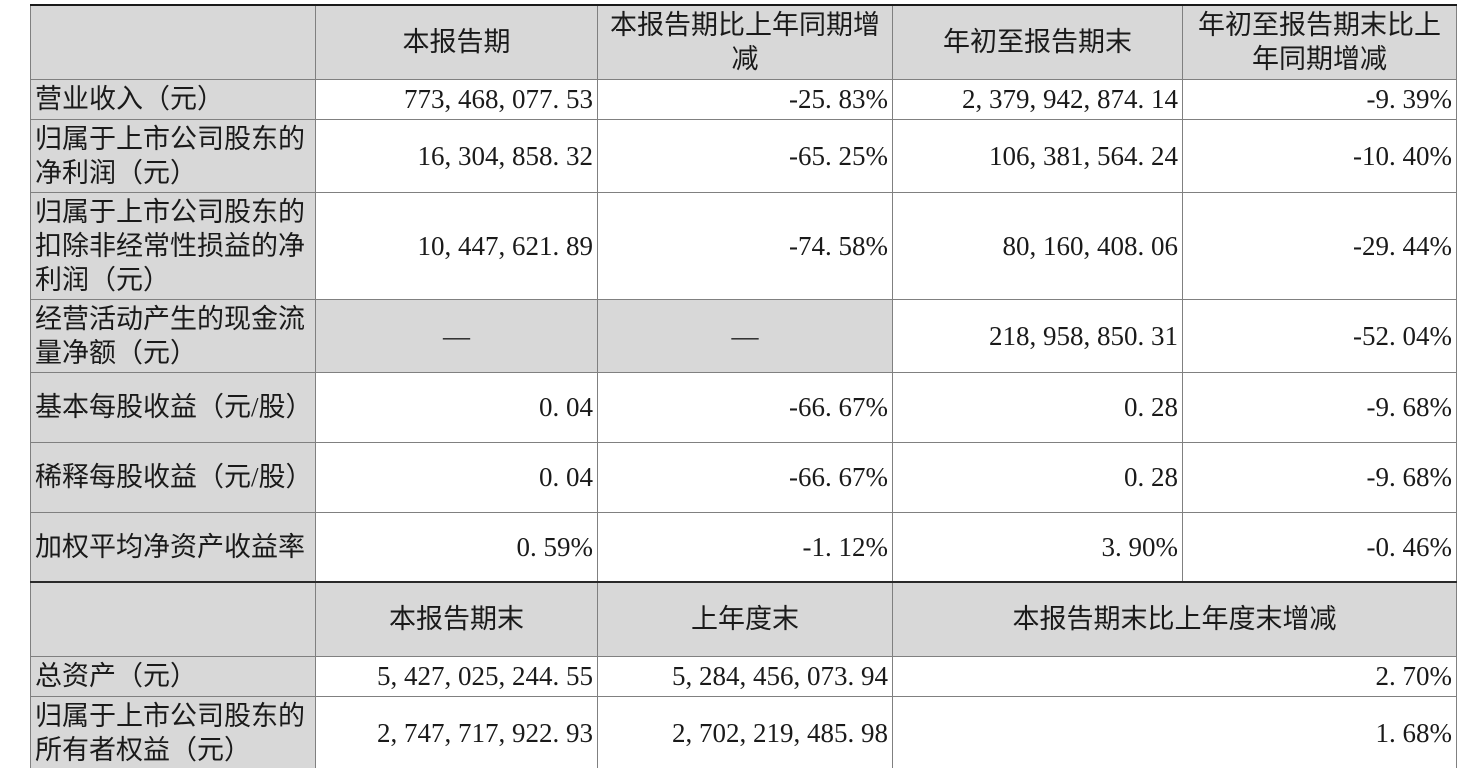  I want to click on cell-value: -52. 04%, so click(1319, 335).